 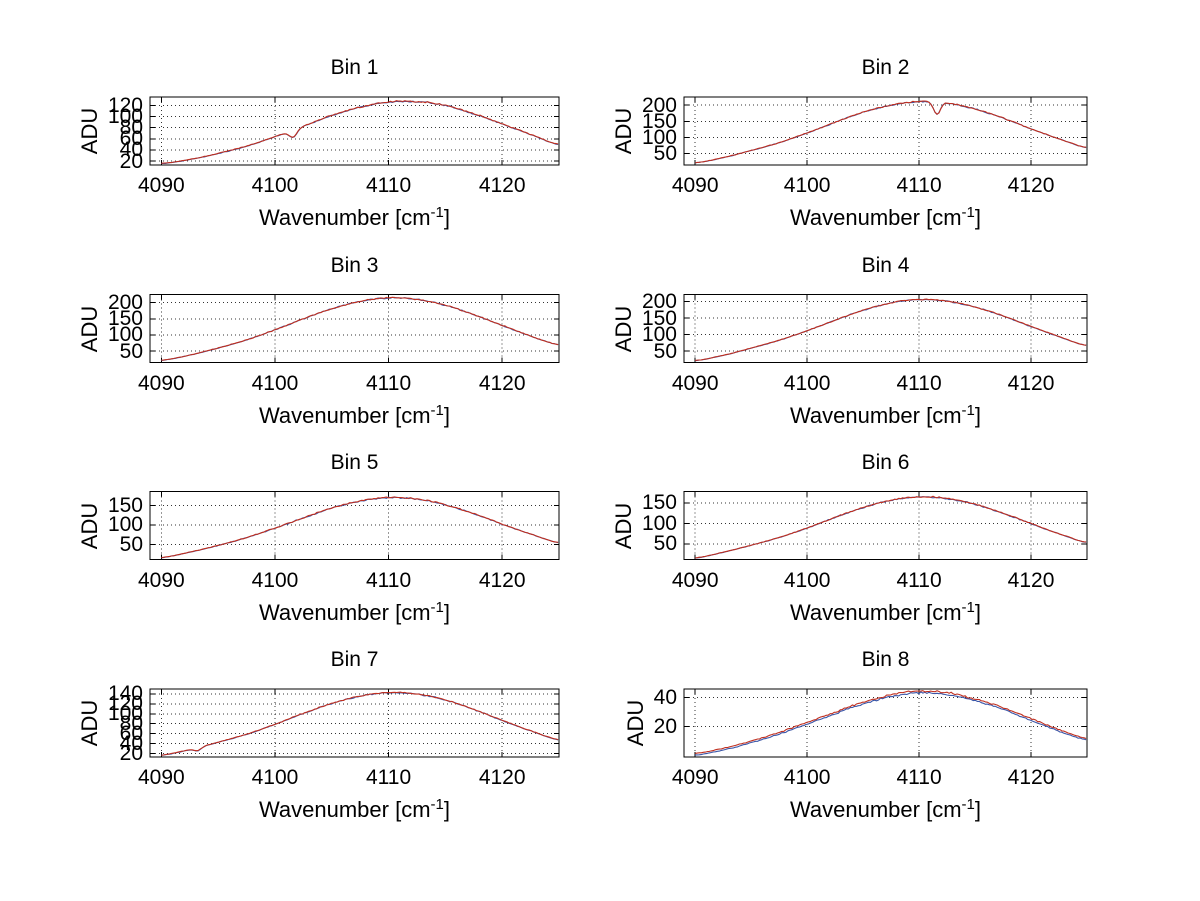 I want to click on subplot-title: Bin 6, so click(x=885, y=462).